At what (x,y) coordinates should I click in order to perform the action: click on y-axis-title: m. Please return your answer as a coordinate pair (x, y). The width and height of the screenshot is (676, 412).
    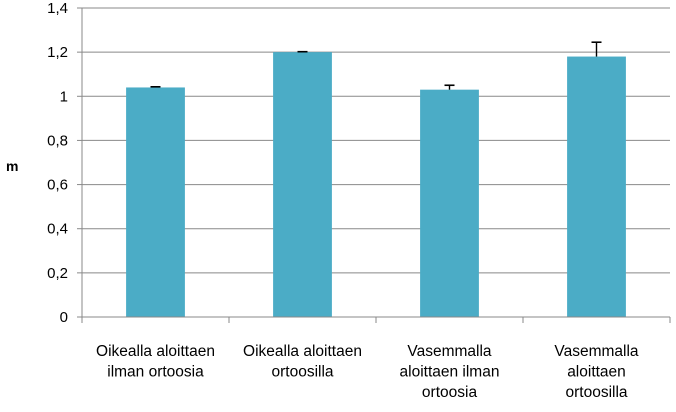
    Looking at the image, I should click on (12, 166).